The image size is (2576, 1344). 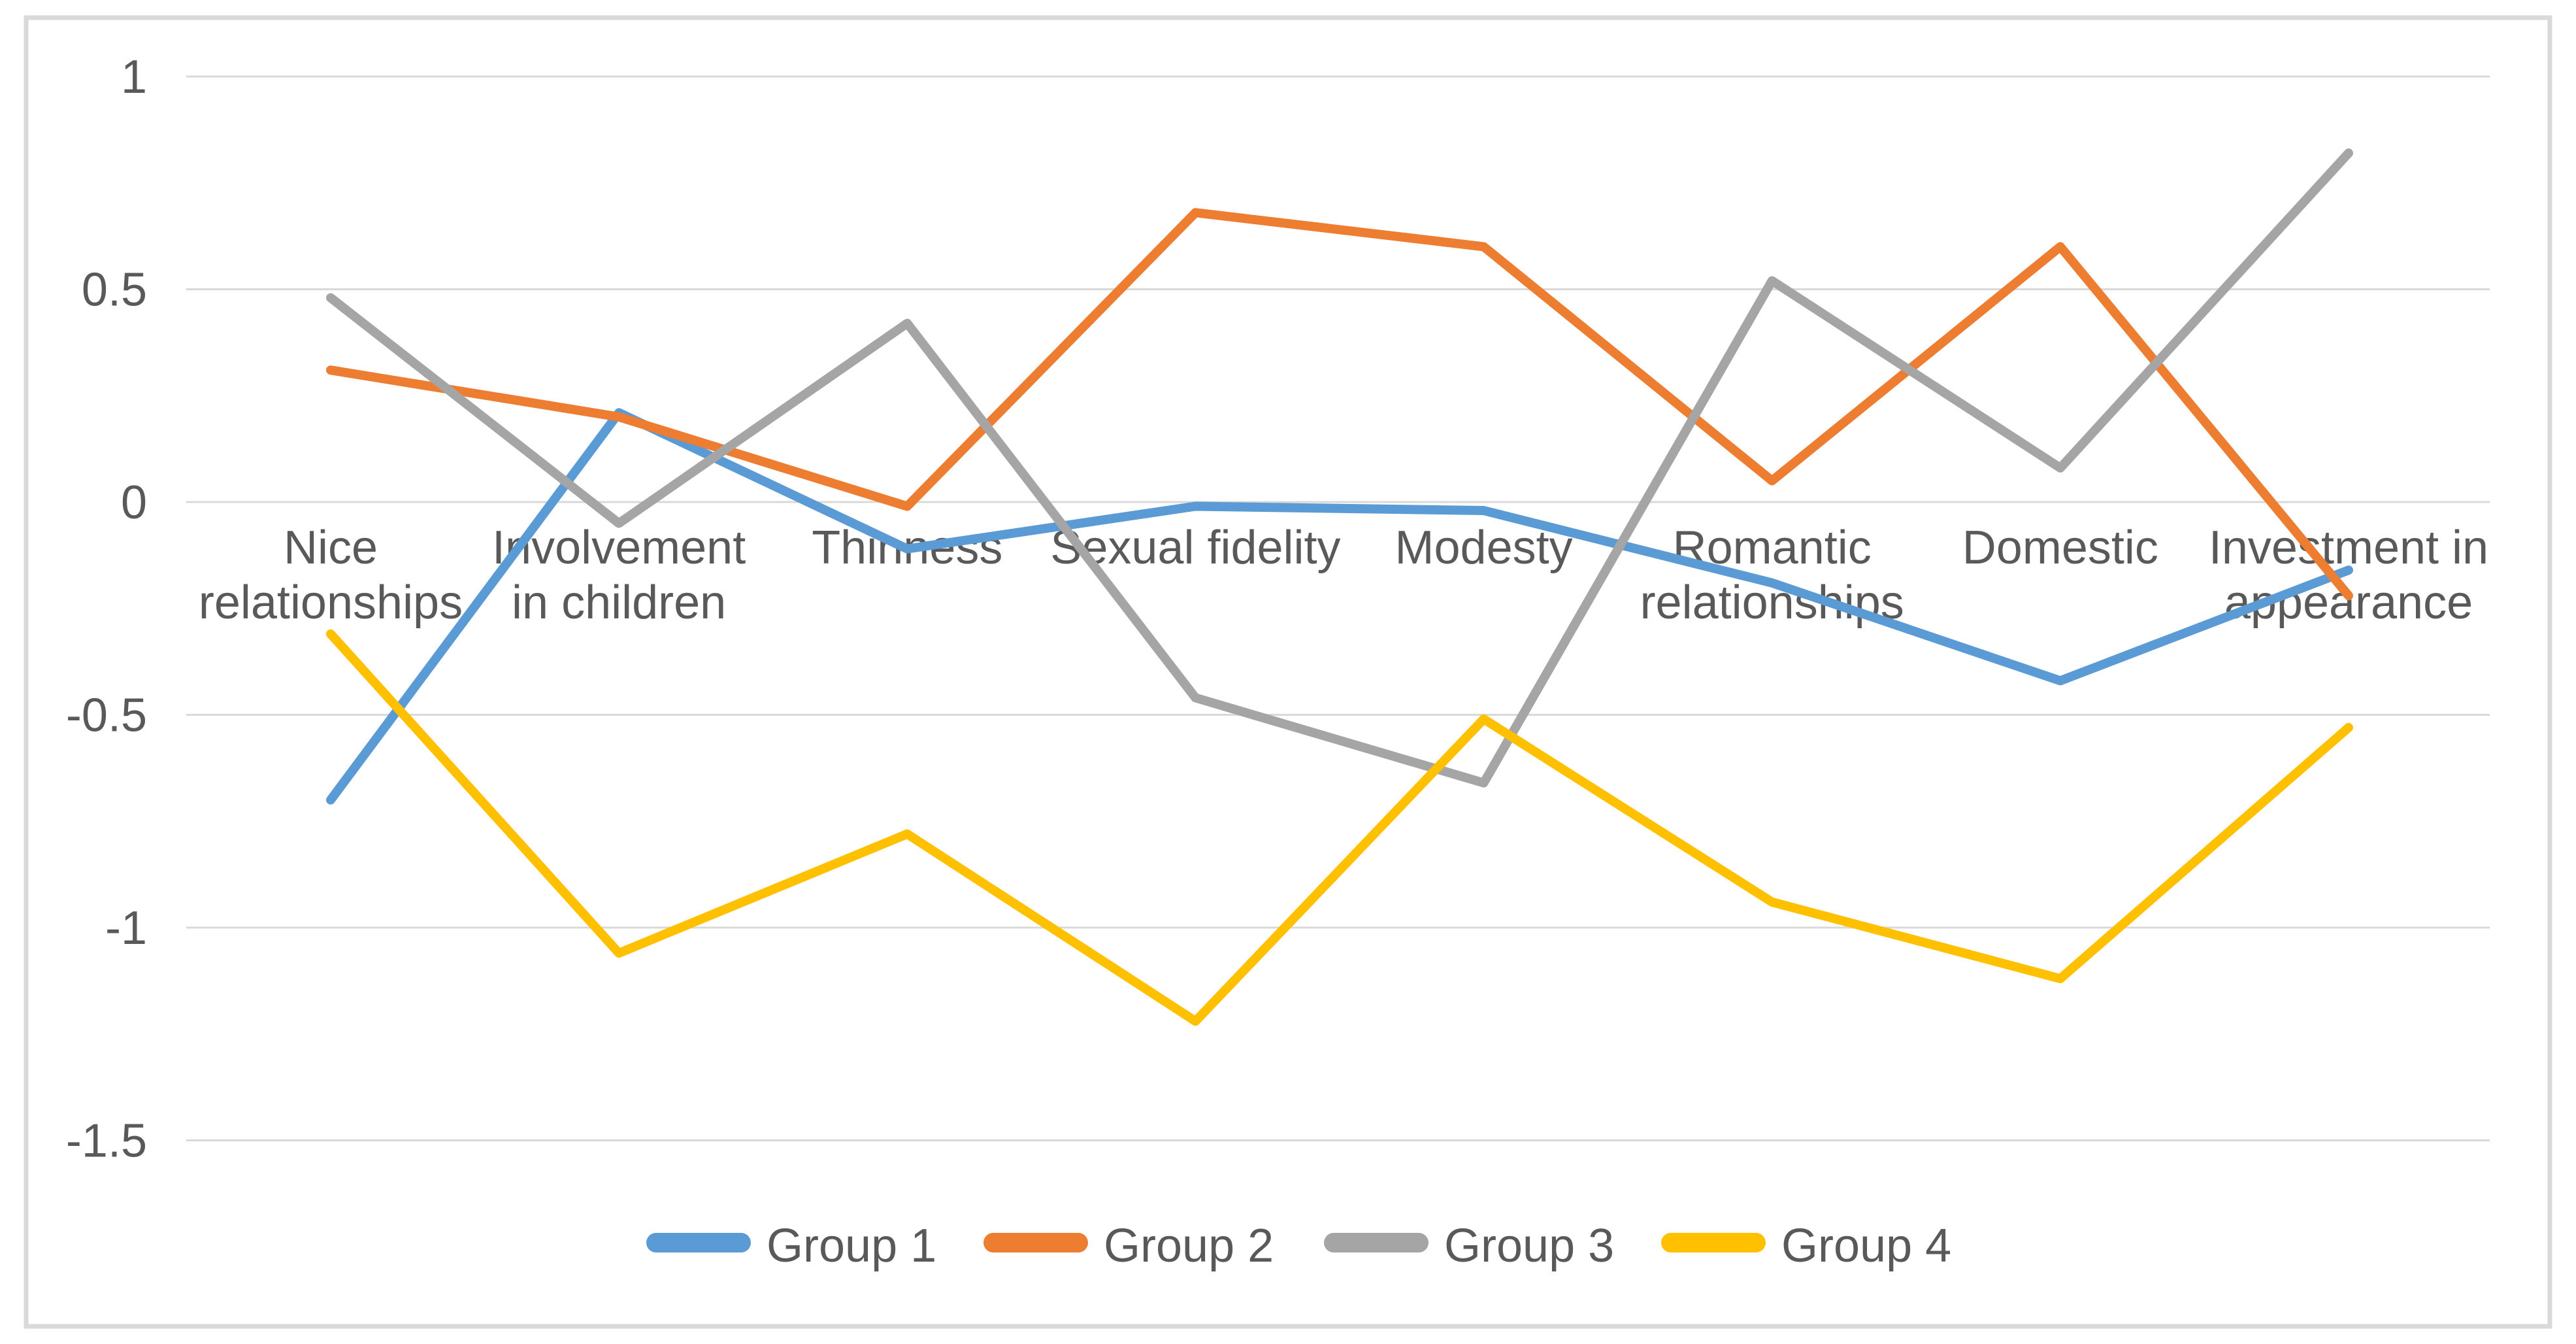 I want to click on y-tick-label: -1, so click(x=126, y=928).